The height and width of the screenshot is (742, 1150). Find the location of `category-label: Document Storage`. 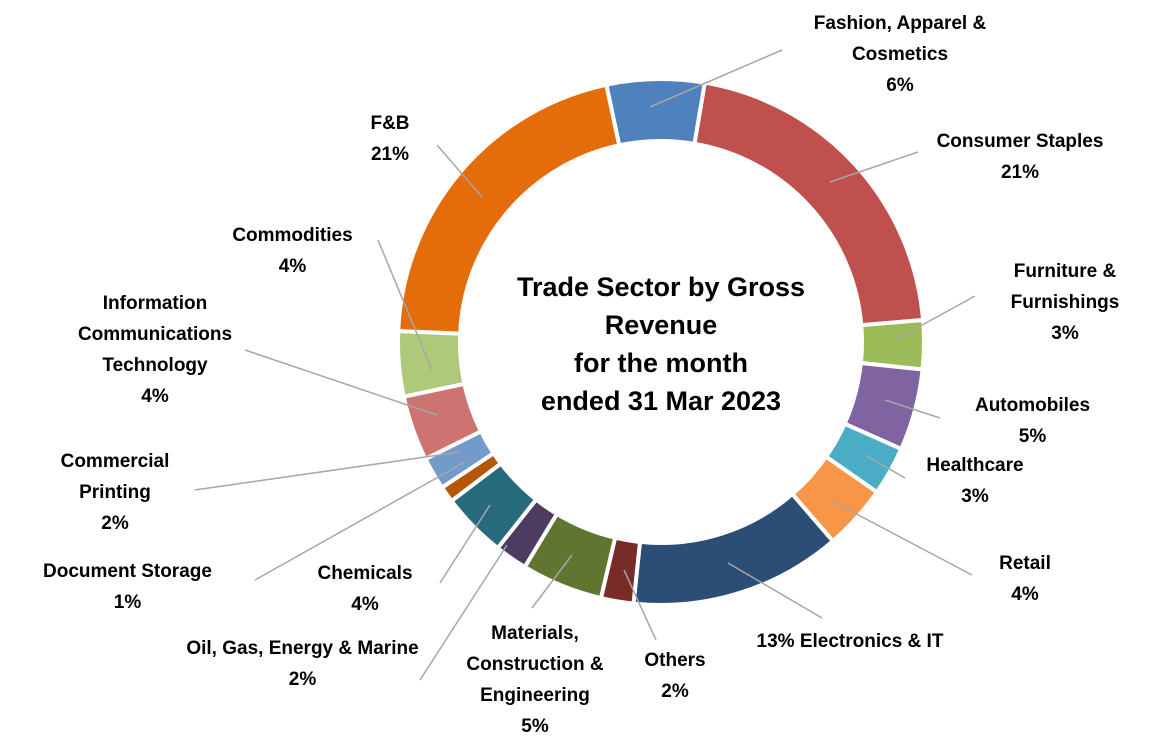

category-label: Document Storage is located at coordinates (127, 571).